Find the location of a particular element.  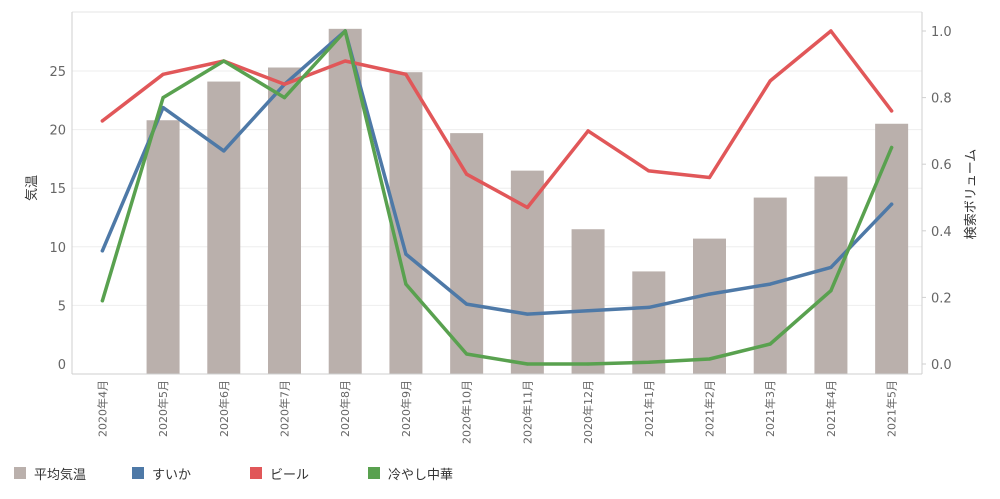

legend-item-watermelon: すいか is located at coordinates (191, 473).